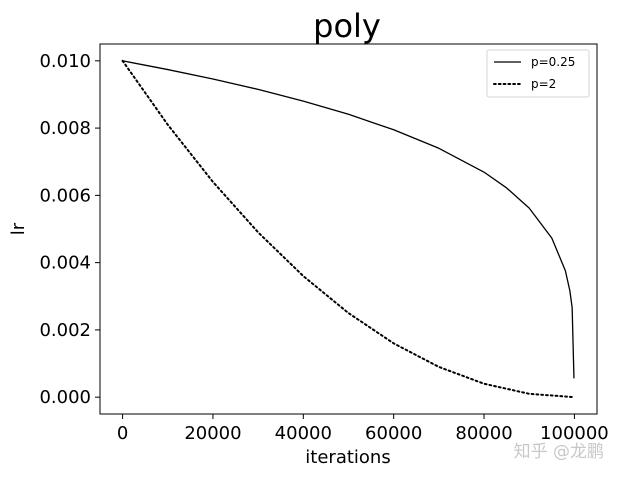 The image size is (619, 477). Describe the element at coordinates (65, 263) in the screenshot. I see `y-tick-label: 0.004` at that location.